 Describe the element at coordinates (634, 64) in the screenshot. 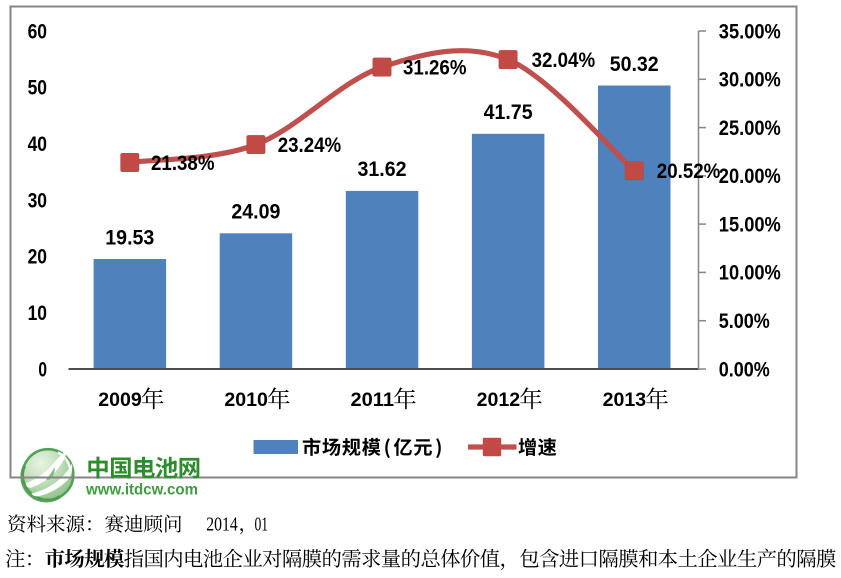

I see `svg-text: 50.32` at that location.